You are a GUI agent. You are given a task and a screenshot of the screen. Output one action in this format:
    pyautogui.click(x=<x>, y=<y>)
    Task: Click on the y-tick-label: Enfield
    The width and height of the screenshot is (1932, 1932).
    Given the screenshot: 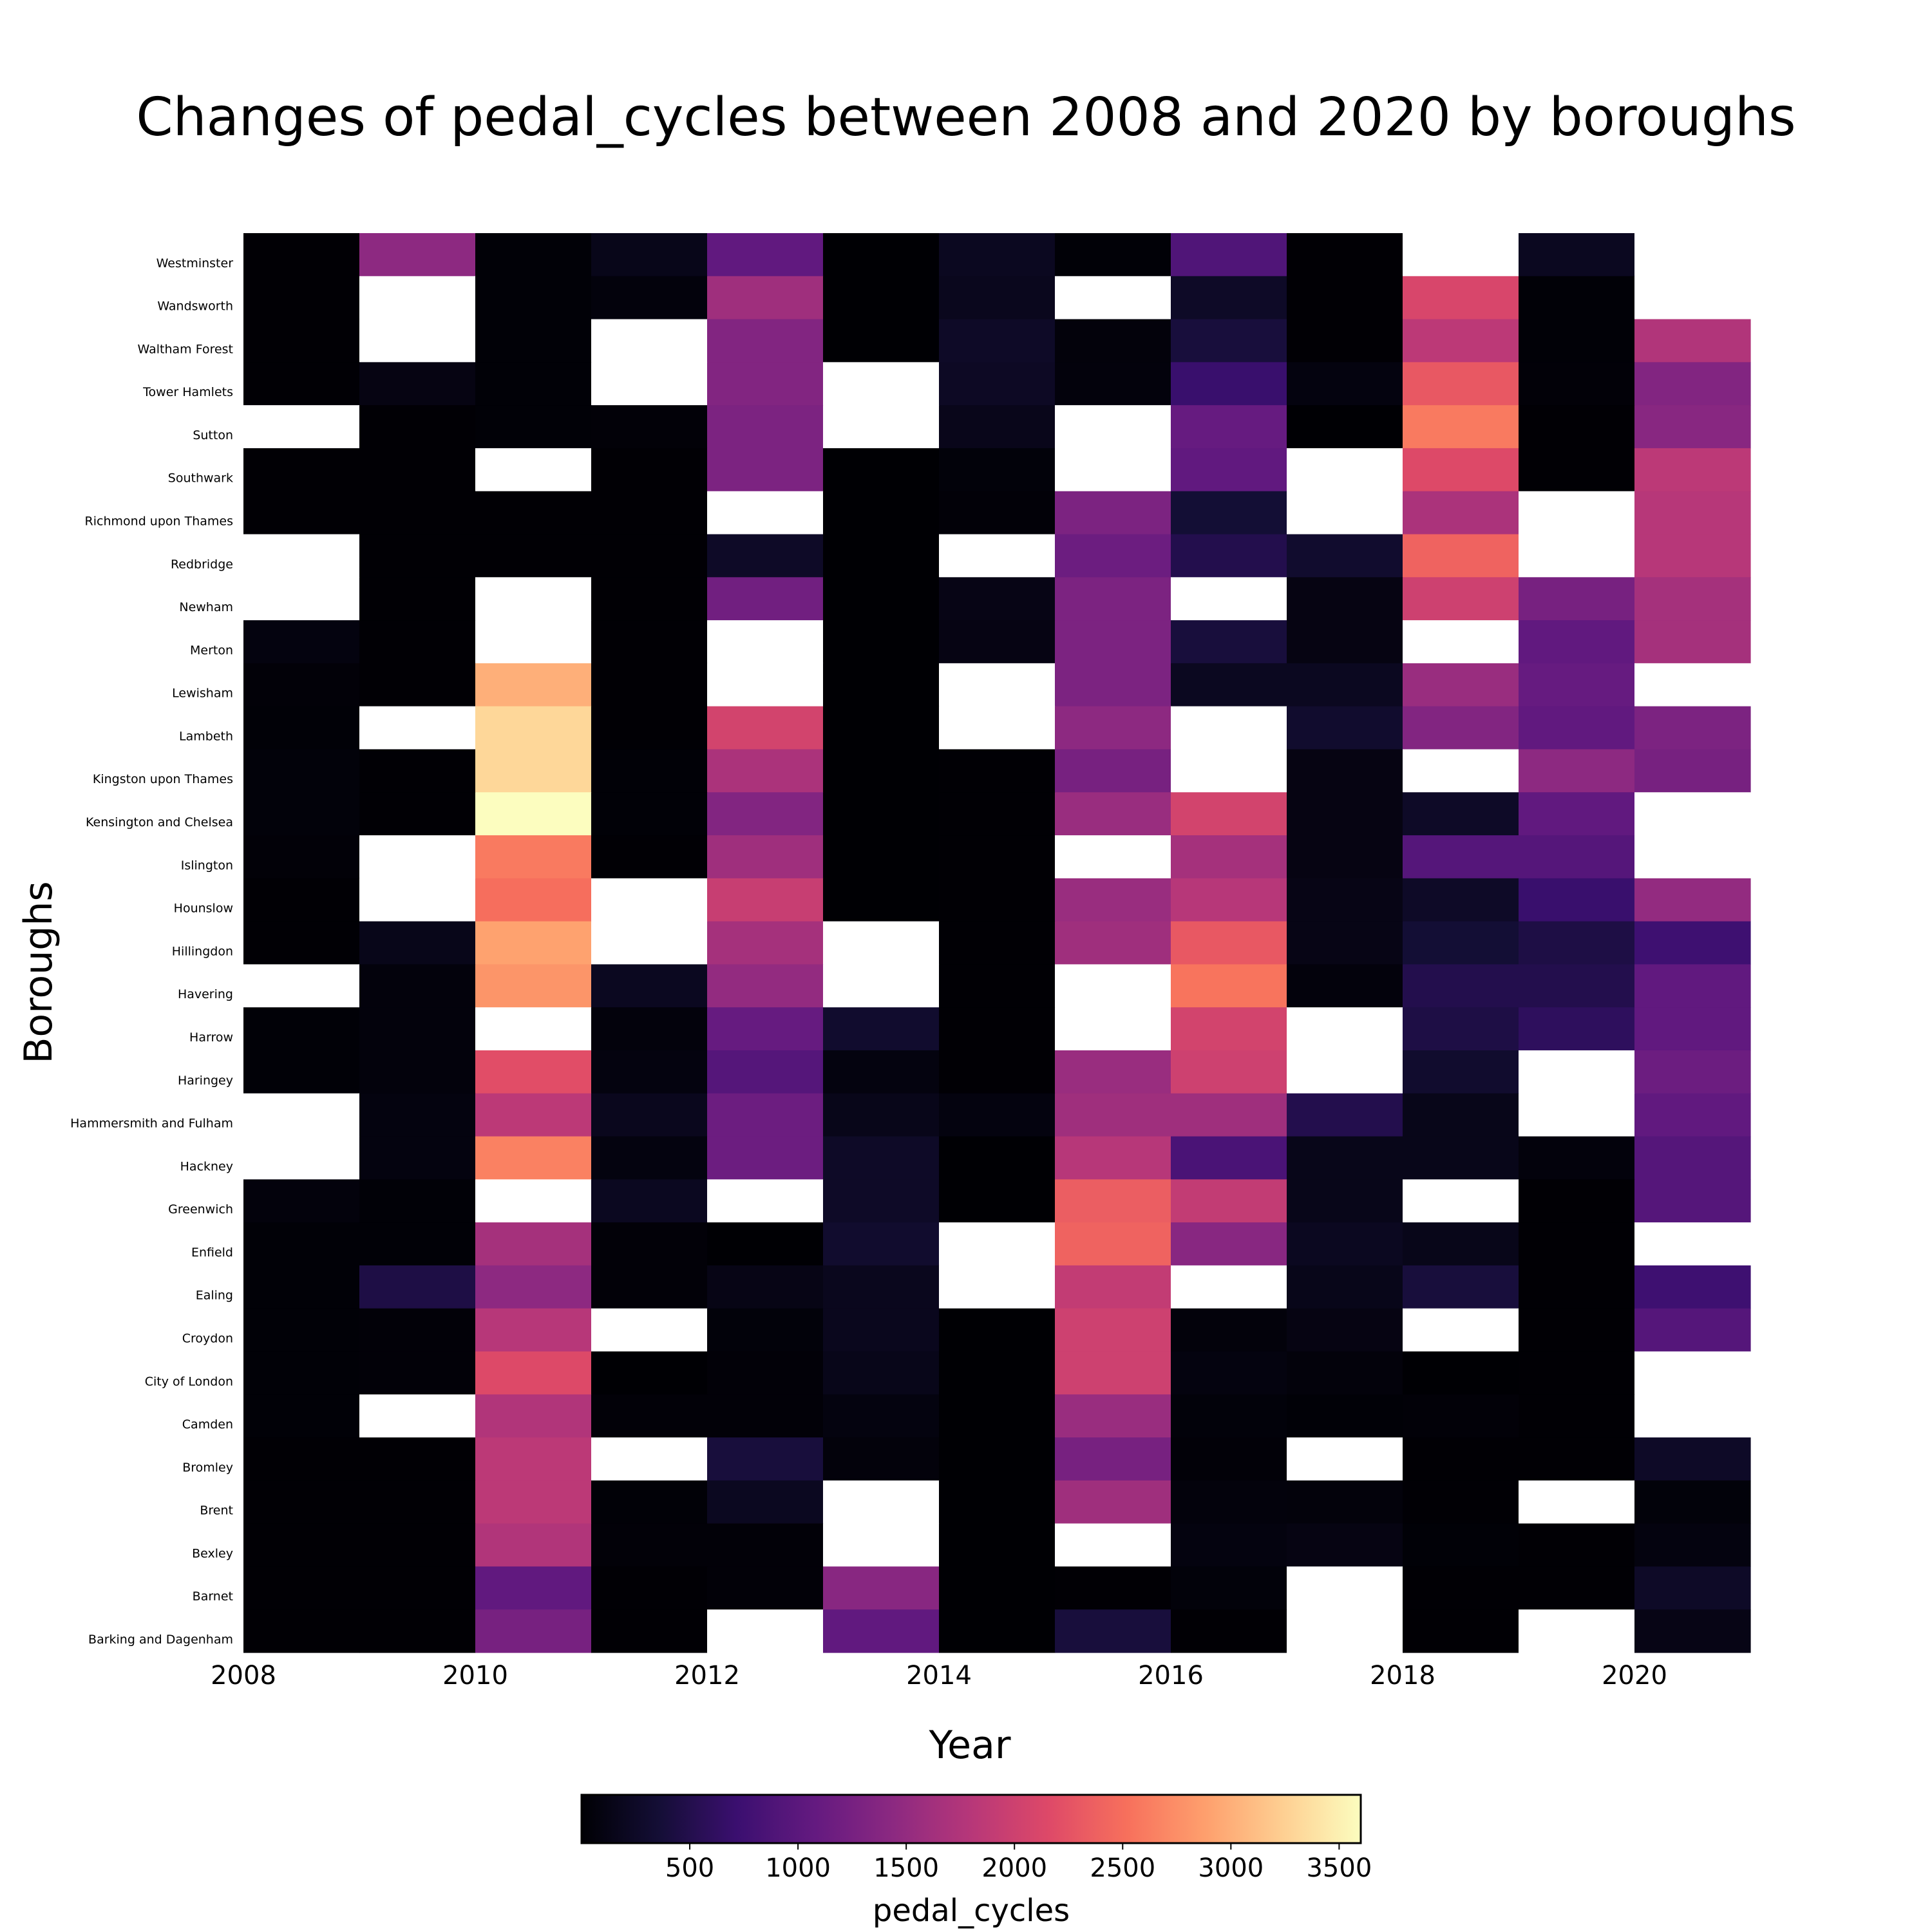 What is the action you would take?
    pyautogui.click(x=212, y=1253)
    